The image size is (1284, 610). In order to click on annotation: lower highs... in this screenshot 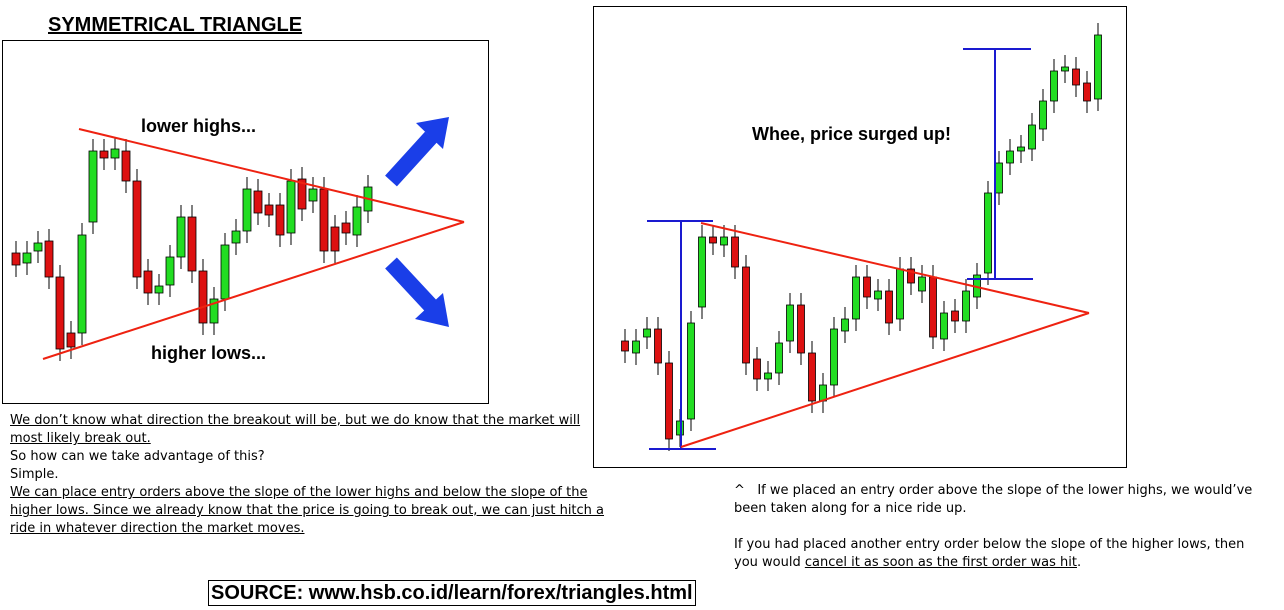, I will do `click(198, 126)`.